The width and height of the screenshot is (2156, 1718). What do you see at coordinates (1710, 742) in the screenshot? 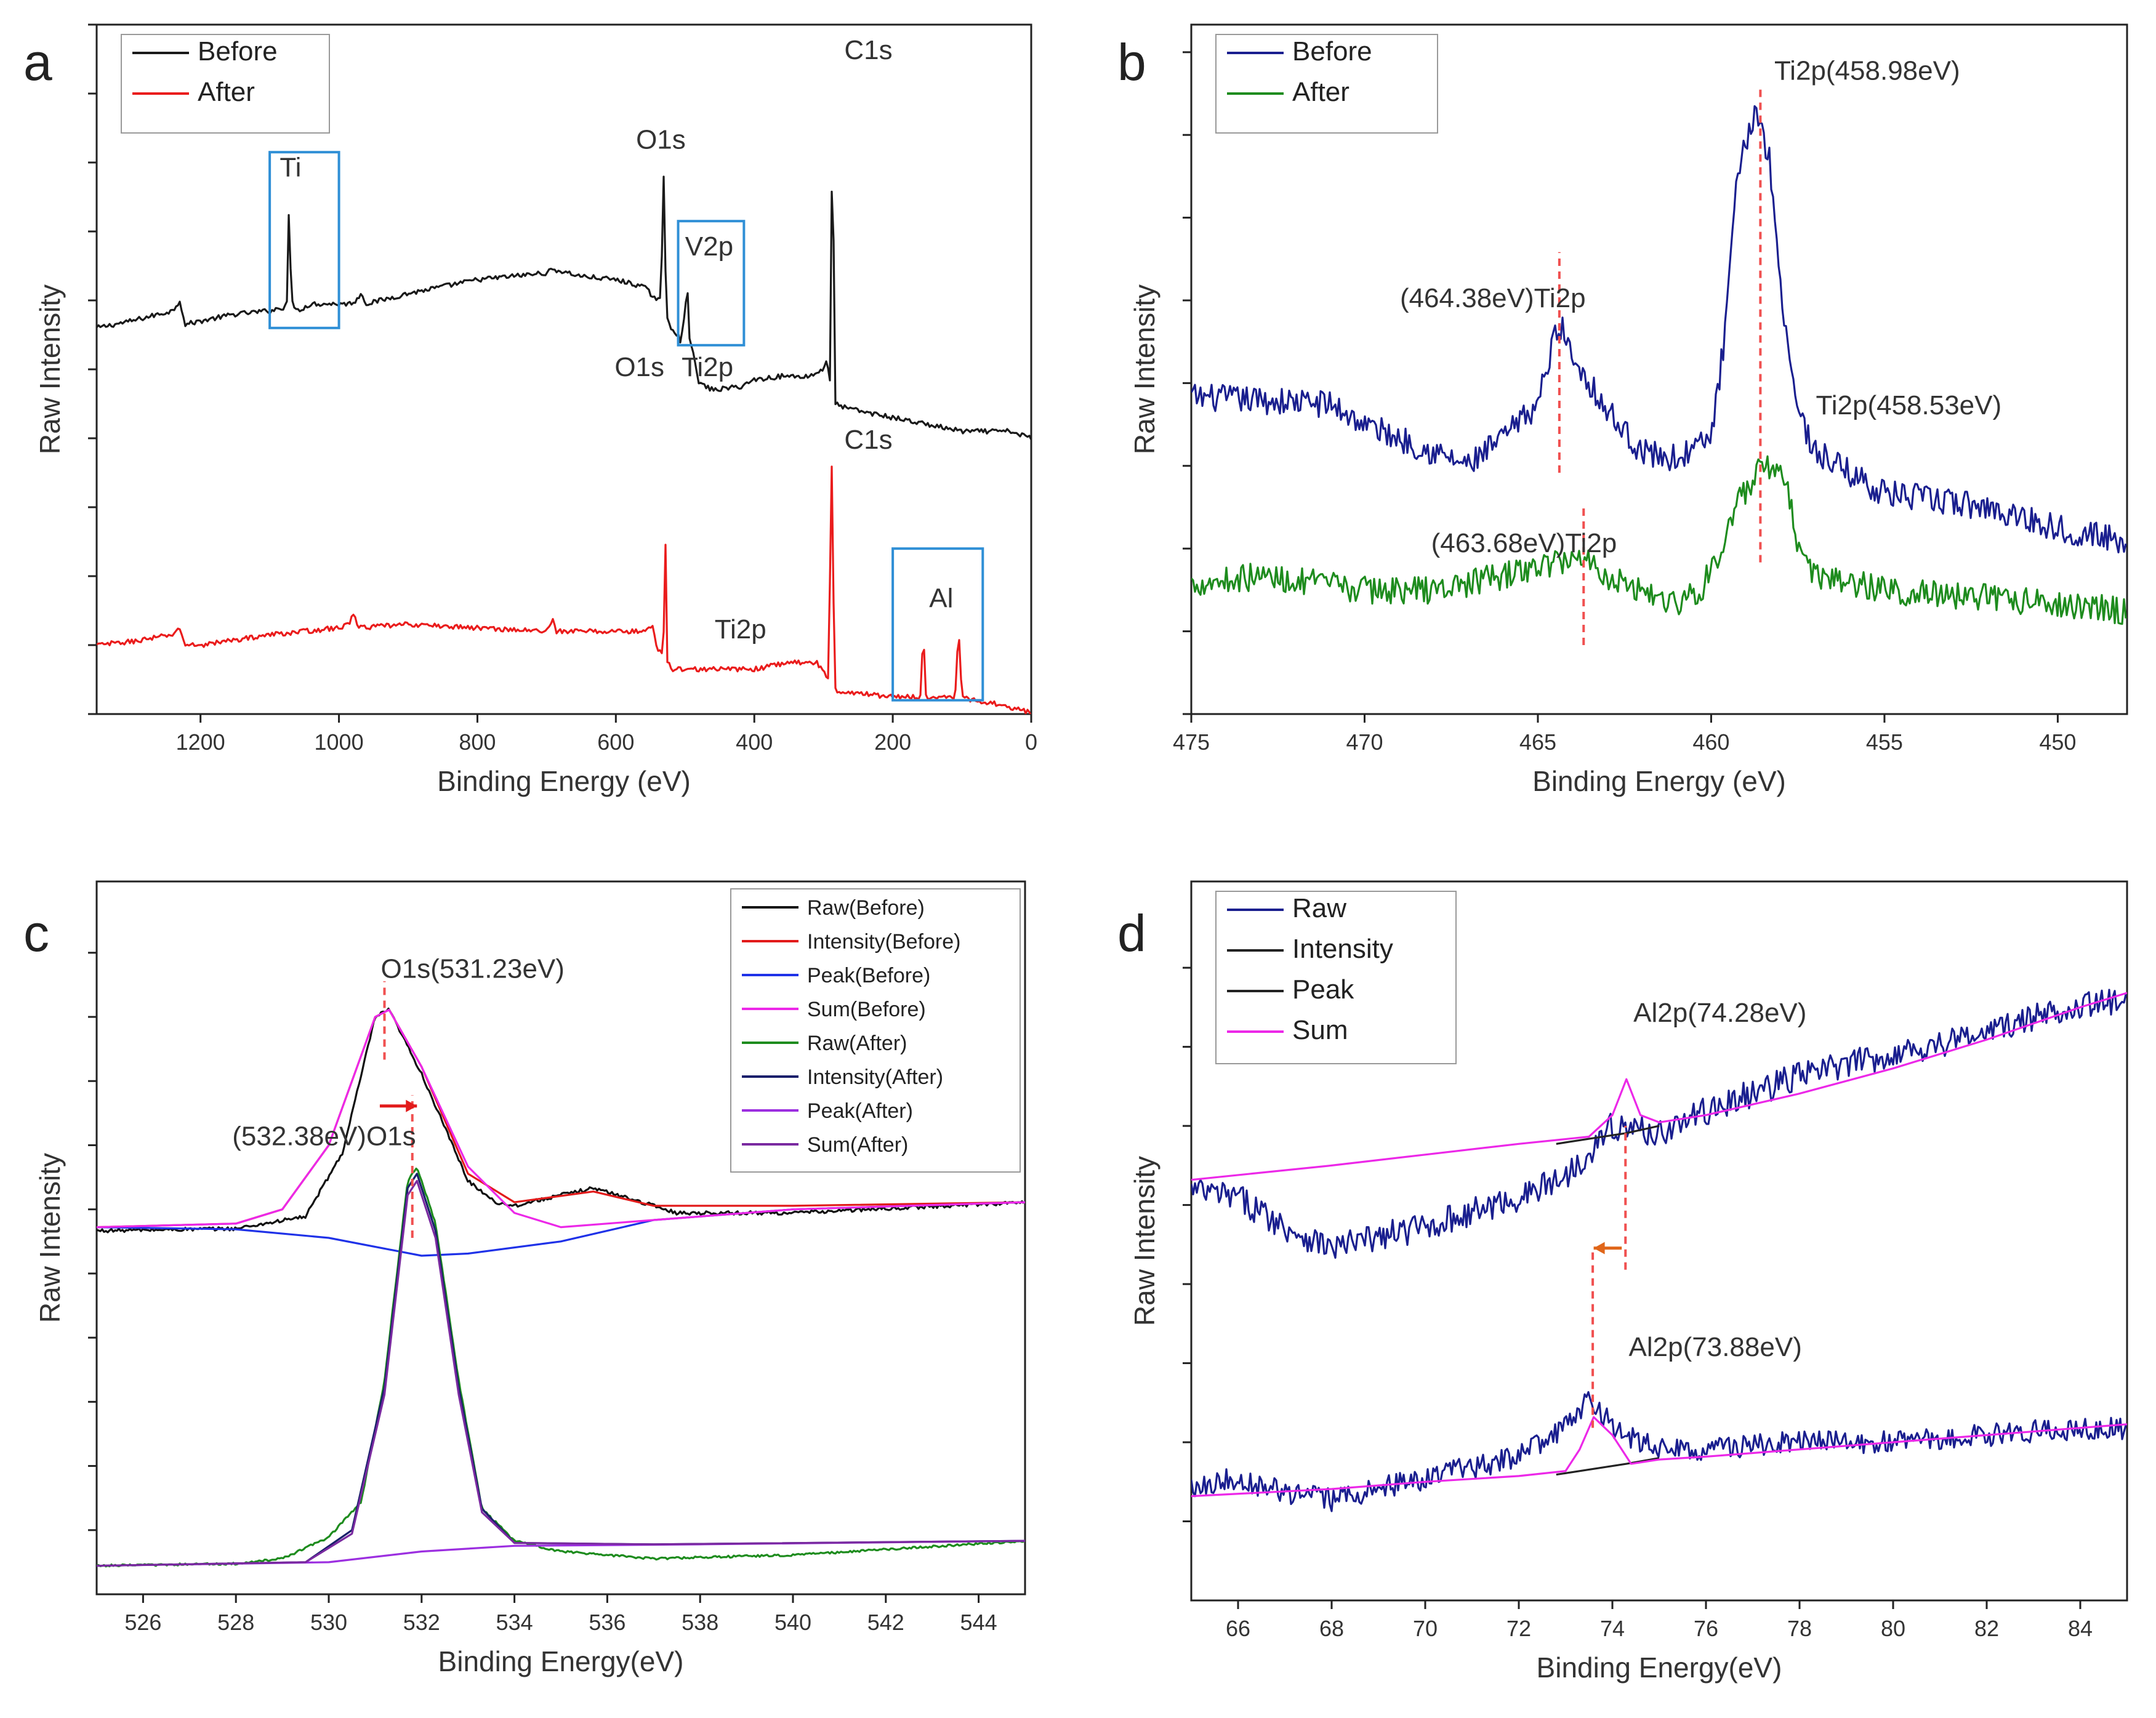
I see `x-tick-label: 460` at bounding box center [1710, 742].